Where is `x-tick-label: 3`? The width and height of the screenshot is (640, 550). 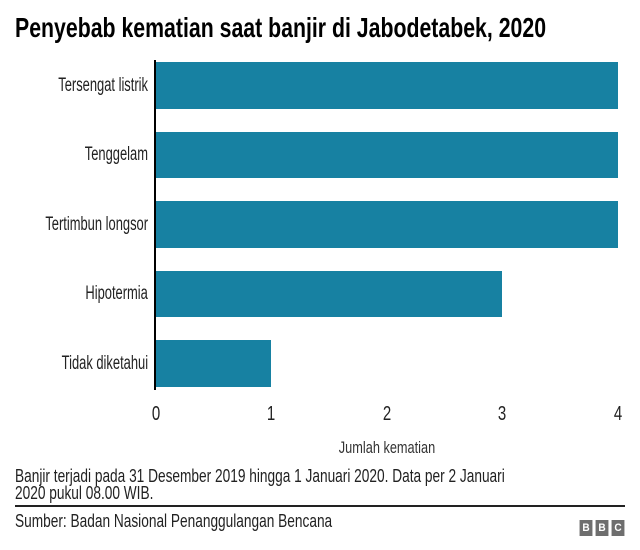
x-tick-label: 3 is located at coordinates (502, 414).